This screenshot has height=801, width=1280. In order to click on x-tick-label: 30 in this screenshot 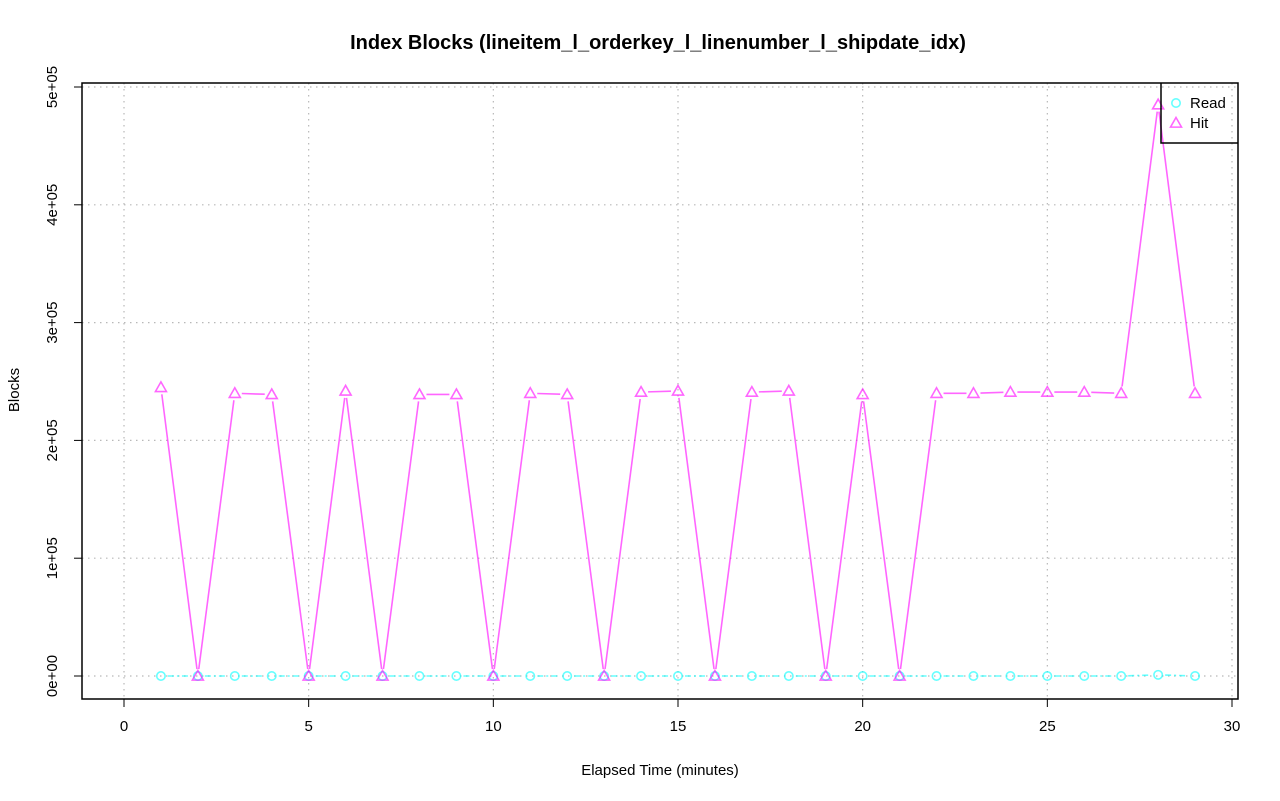, I will do `click(1232, 726)`.